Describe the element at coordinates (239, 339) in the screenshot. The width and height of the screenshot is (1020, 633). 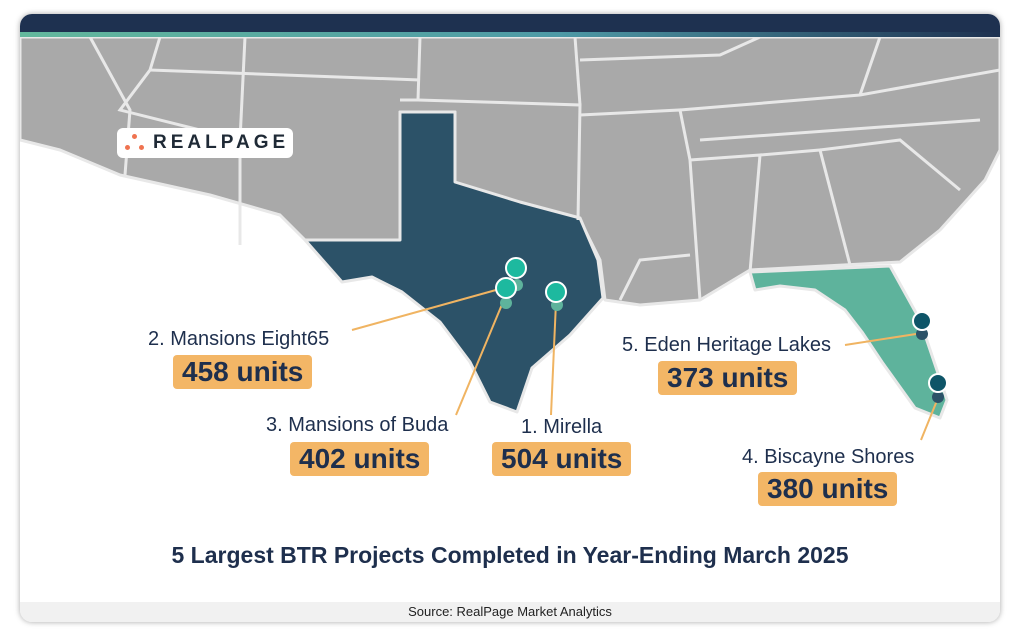
I see `project-name: 2. Mansions Eight65` at that location.